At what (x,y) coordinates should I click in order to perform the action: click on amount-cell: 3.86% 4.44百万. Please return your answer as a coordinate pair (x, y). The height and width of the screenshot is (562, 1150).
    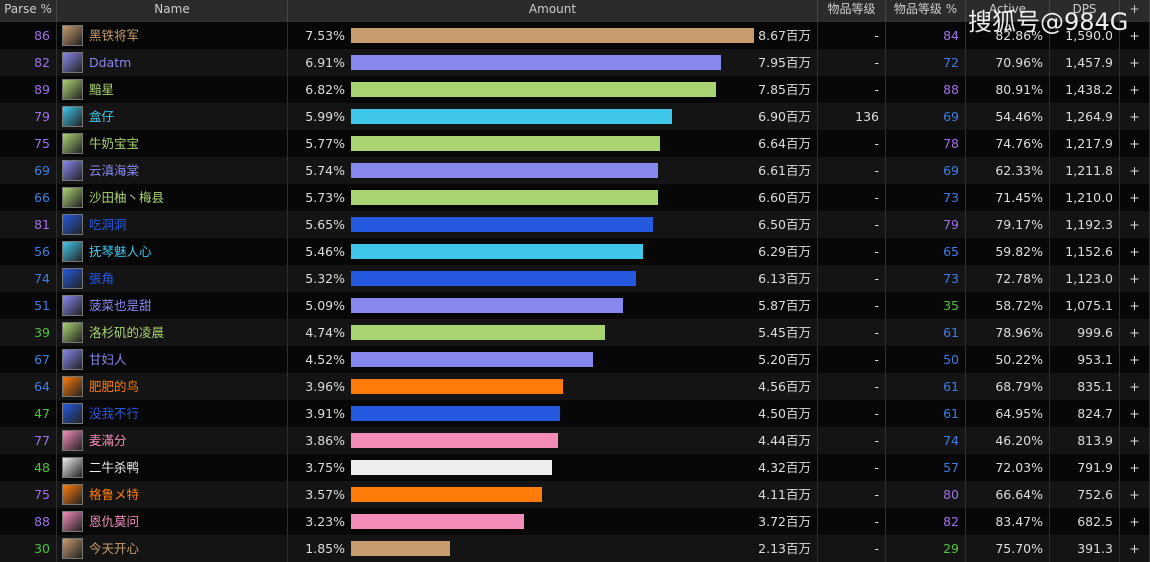
    Looking at the image, I should click on (553, 440).